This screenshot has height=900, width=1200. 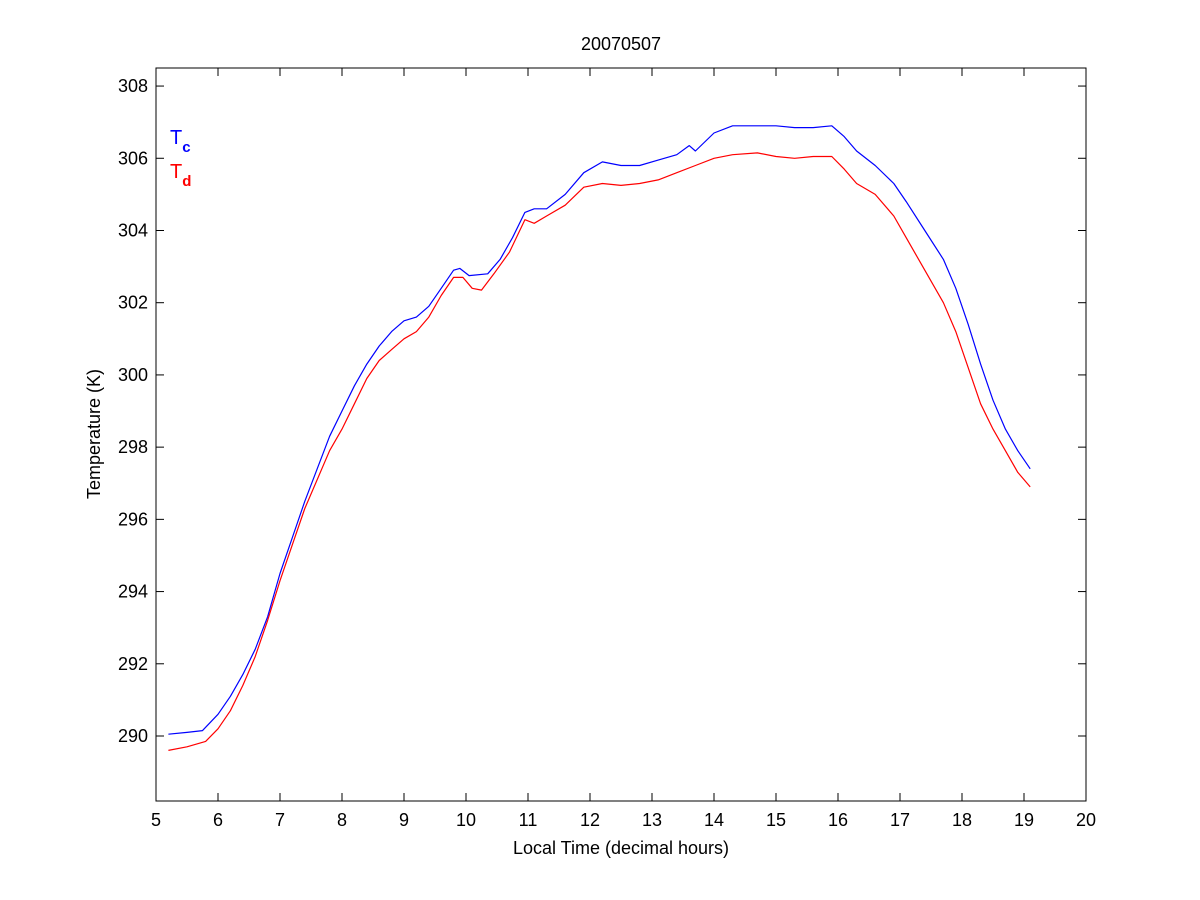 I want to click on y-tick-label-5: 300, so click(x=133, y=375).